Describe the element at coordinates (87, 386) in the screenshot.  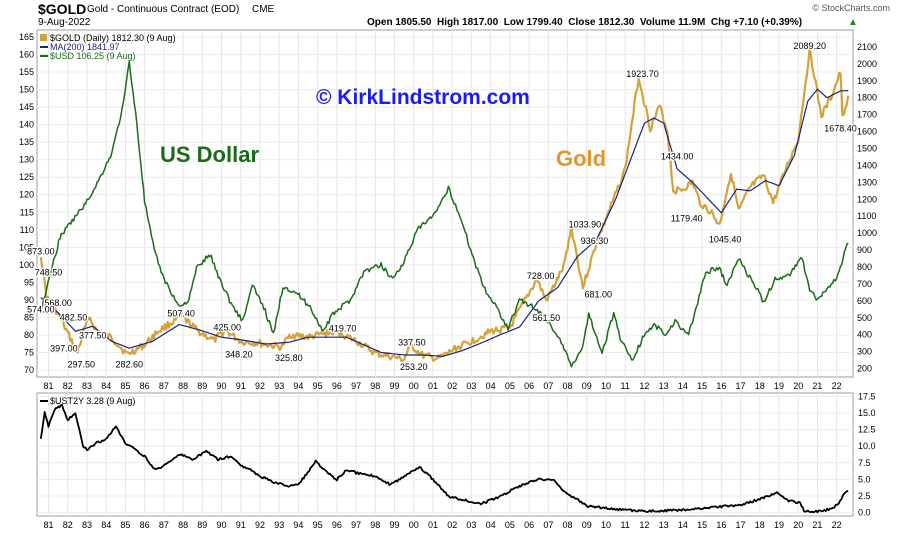
I see `main-x-tick-label: 83` at that location.